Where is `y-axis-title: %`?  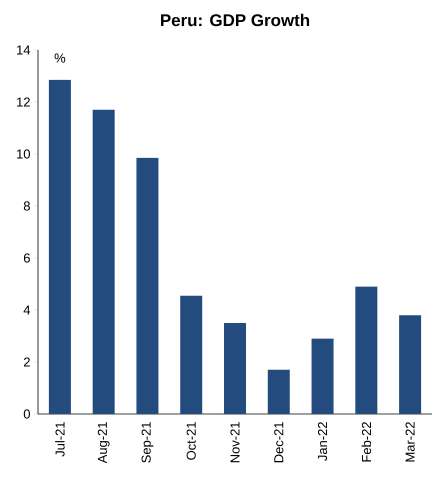 y-axis-title: % is located at coordinates (60, 58).